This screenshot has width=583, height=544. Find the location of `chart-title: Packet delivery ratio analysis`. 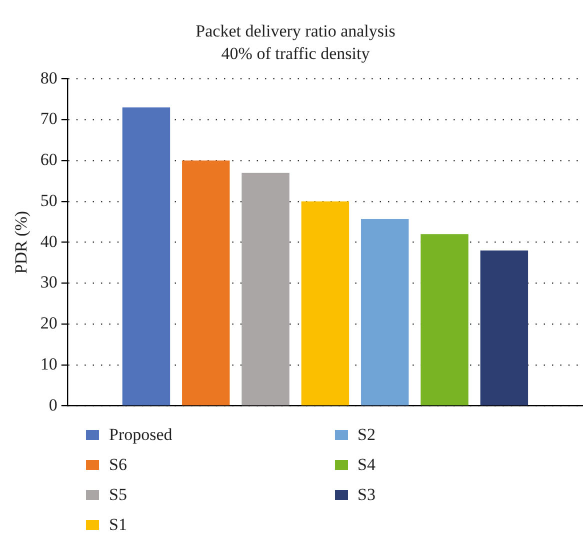

chart-title: Packet delivery ratio analysis is located at coordinates (296, 31).